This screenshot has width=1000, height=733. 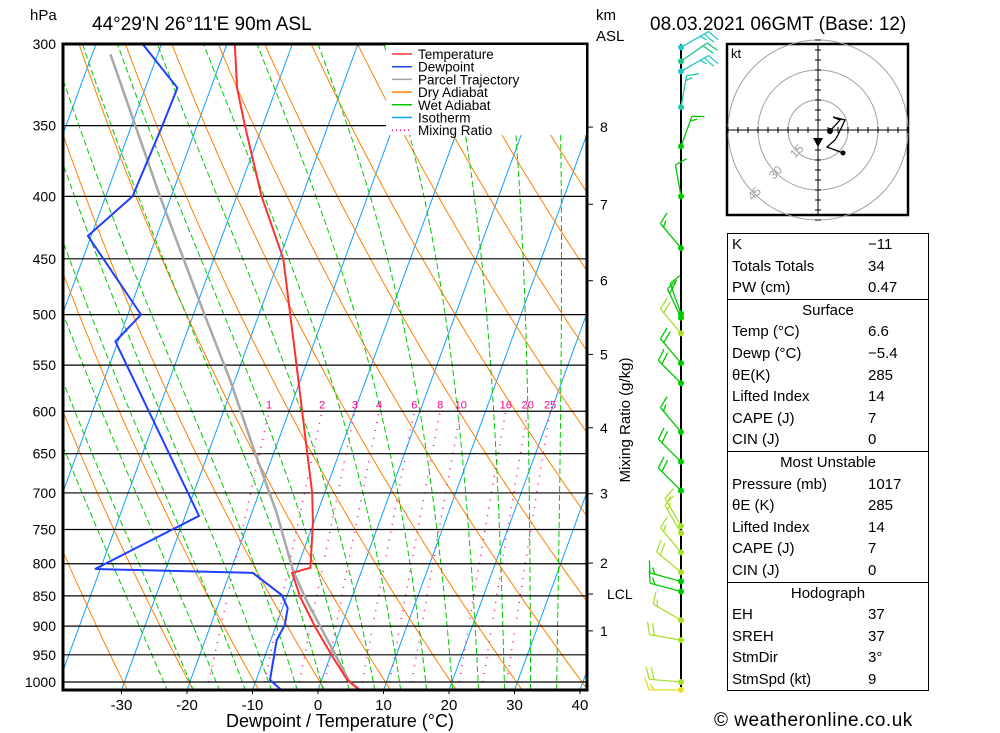 What do you see at coordinates (253, 705) in the screenshot?
I see `temp-tick-label: -10` at bounding box center [253, 705].